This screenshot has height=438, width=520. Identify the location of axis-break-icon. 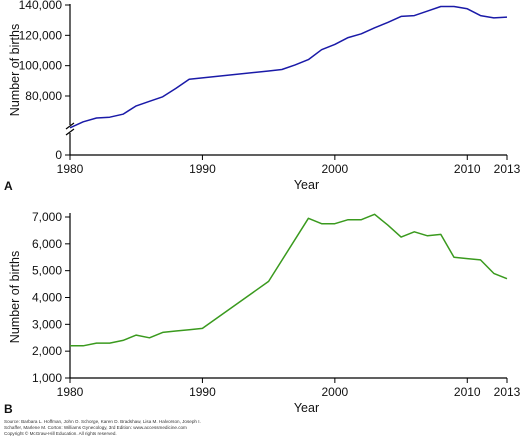
(70, 129).